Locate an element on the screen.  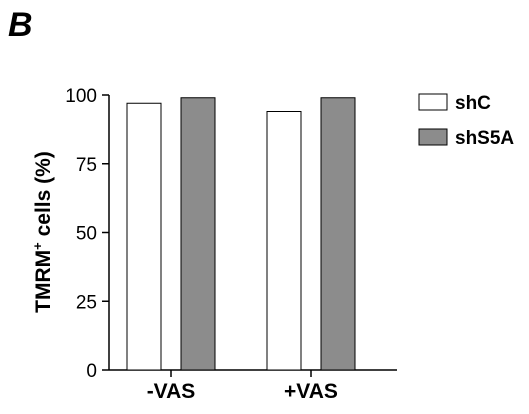
x-tick-label: +VAS is located at coordinates (311, 391).